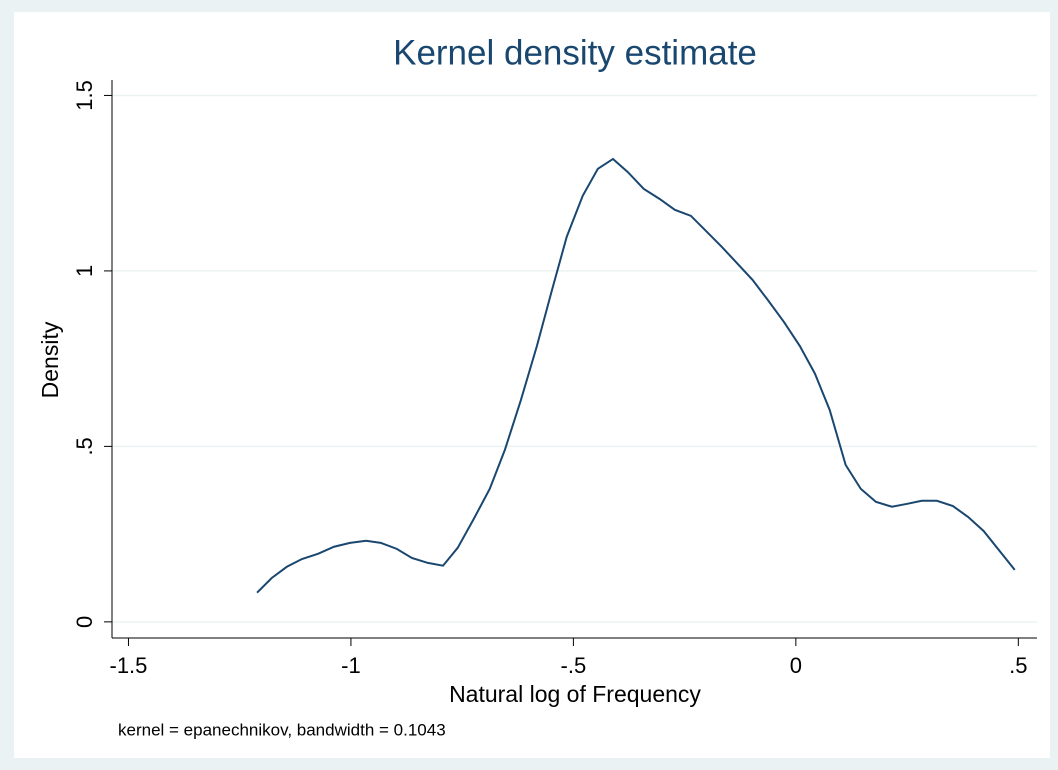 The width and height of the screenshot is (1058, 770). Describe the element at coordinates (84, 446) in the screenshot. I see `y-tick-label: .5` at that location.